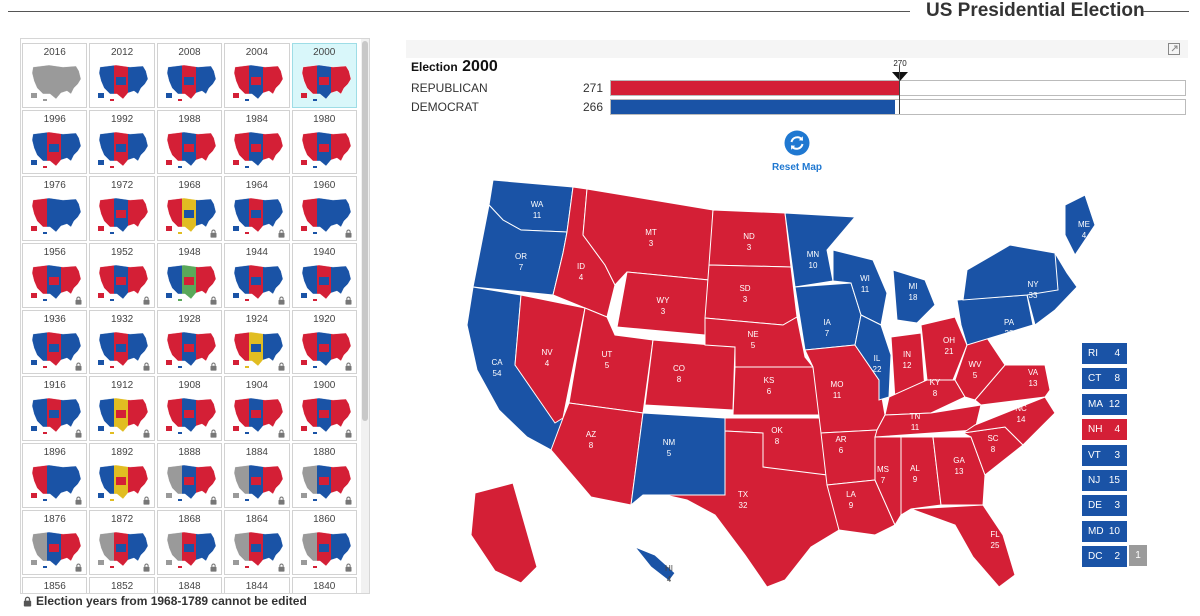 The height and width of the screenshot is (616, 1200). I want to click on year-tile-1872: 1872, so click(122, 542).